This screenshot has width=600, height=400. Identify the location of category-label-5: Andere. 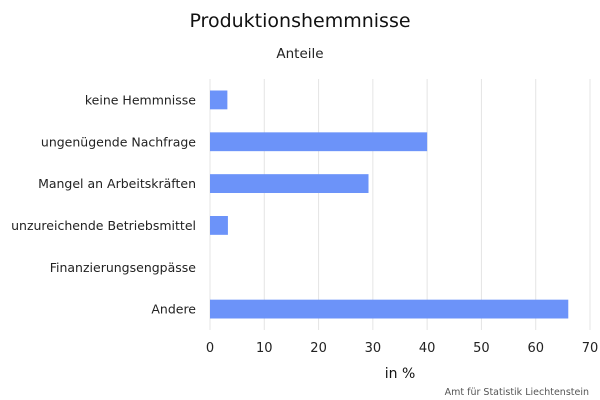
(173, 309).